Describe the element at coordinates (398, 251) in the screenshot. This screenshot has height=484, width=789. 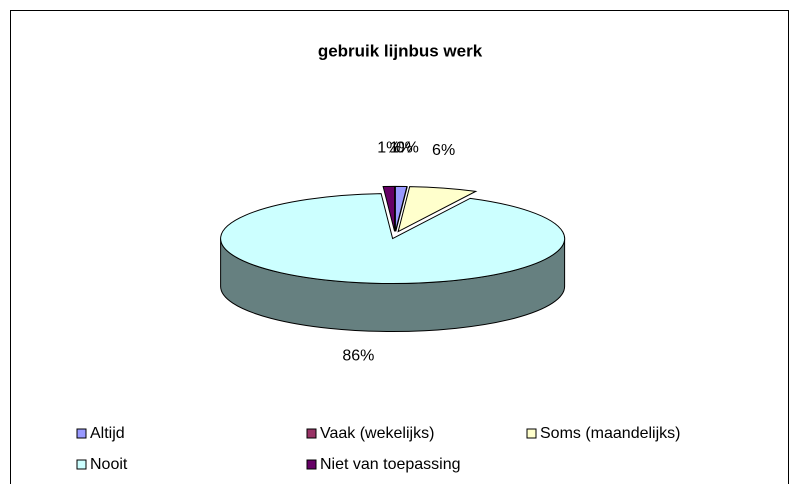
I see `labels: 1%0% 6% 86% 1%` at that location.